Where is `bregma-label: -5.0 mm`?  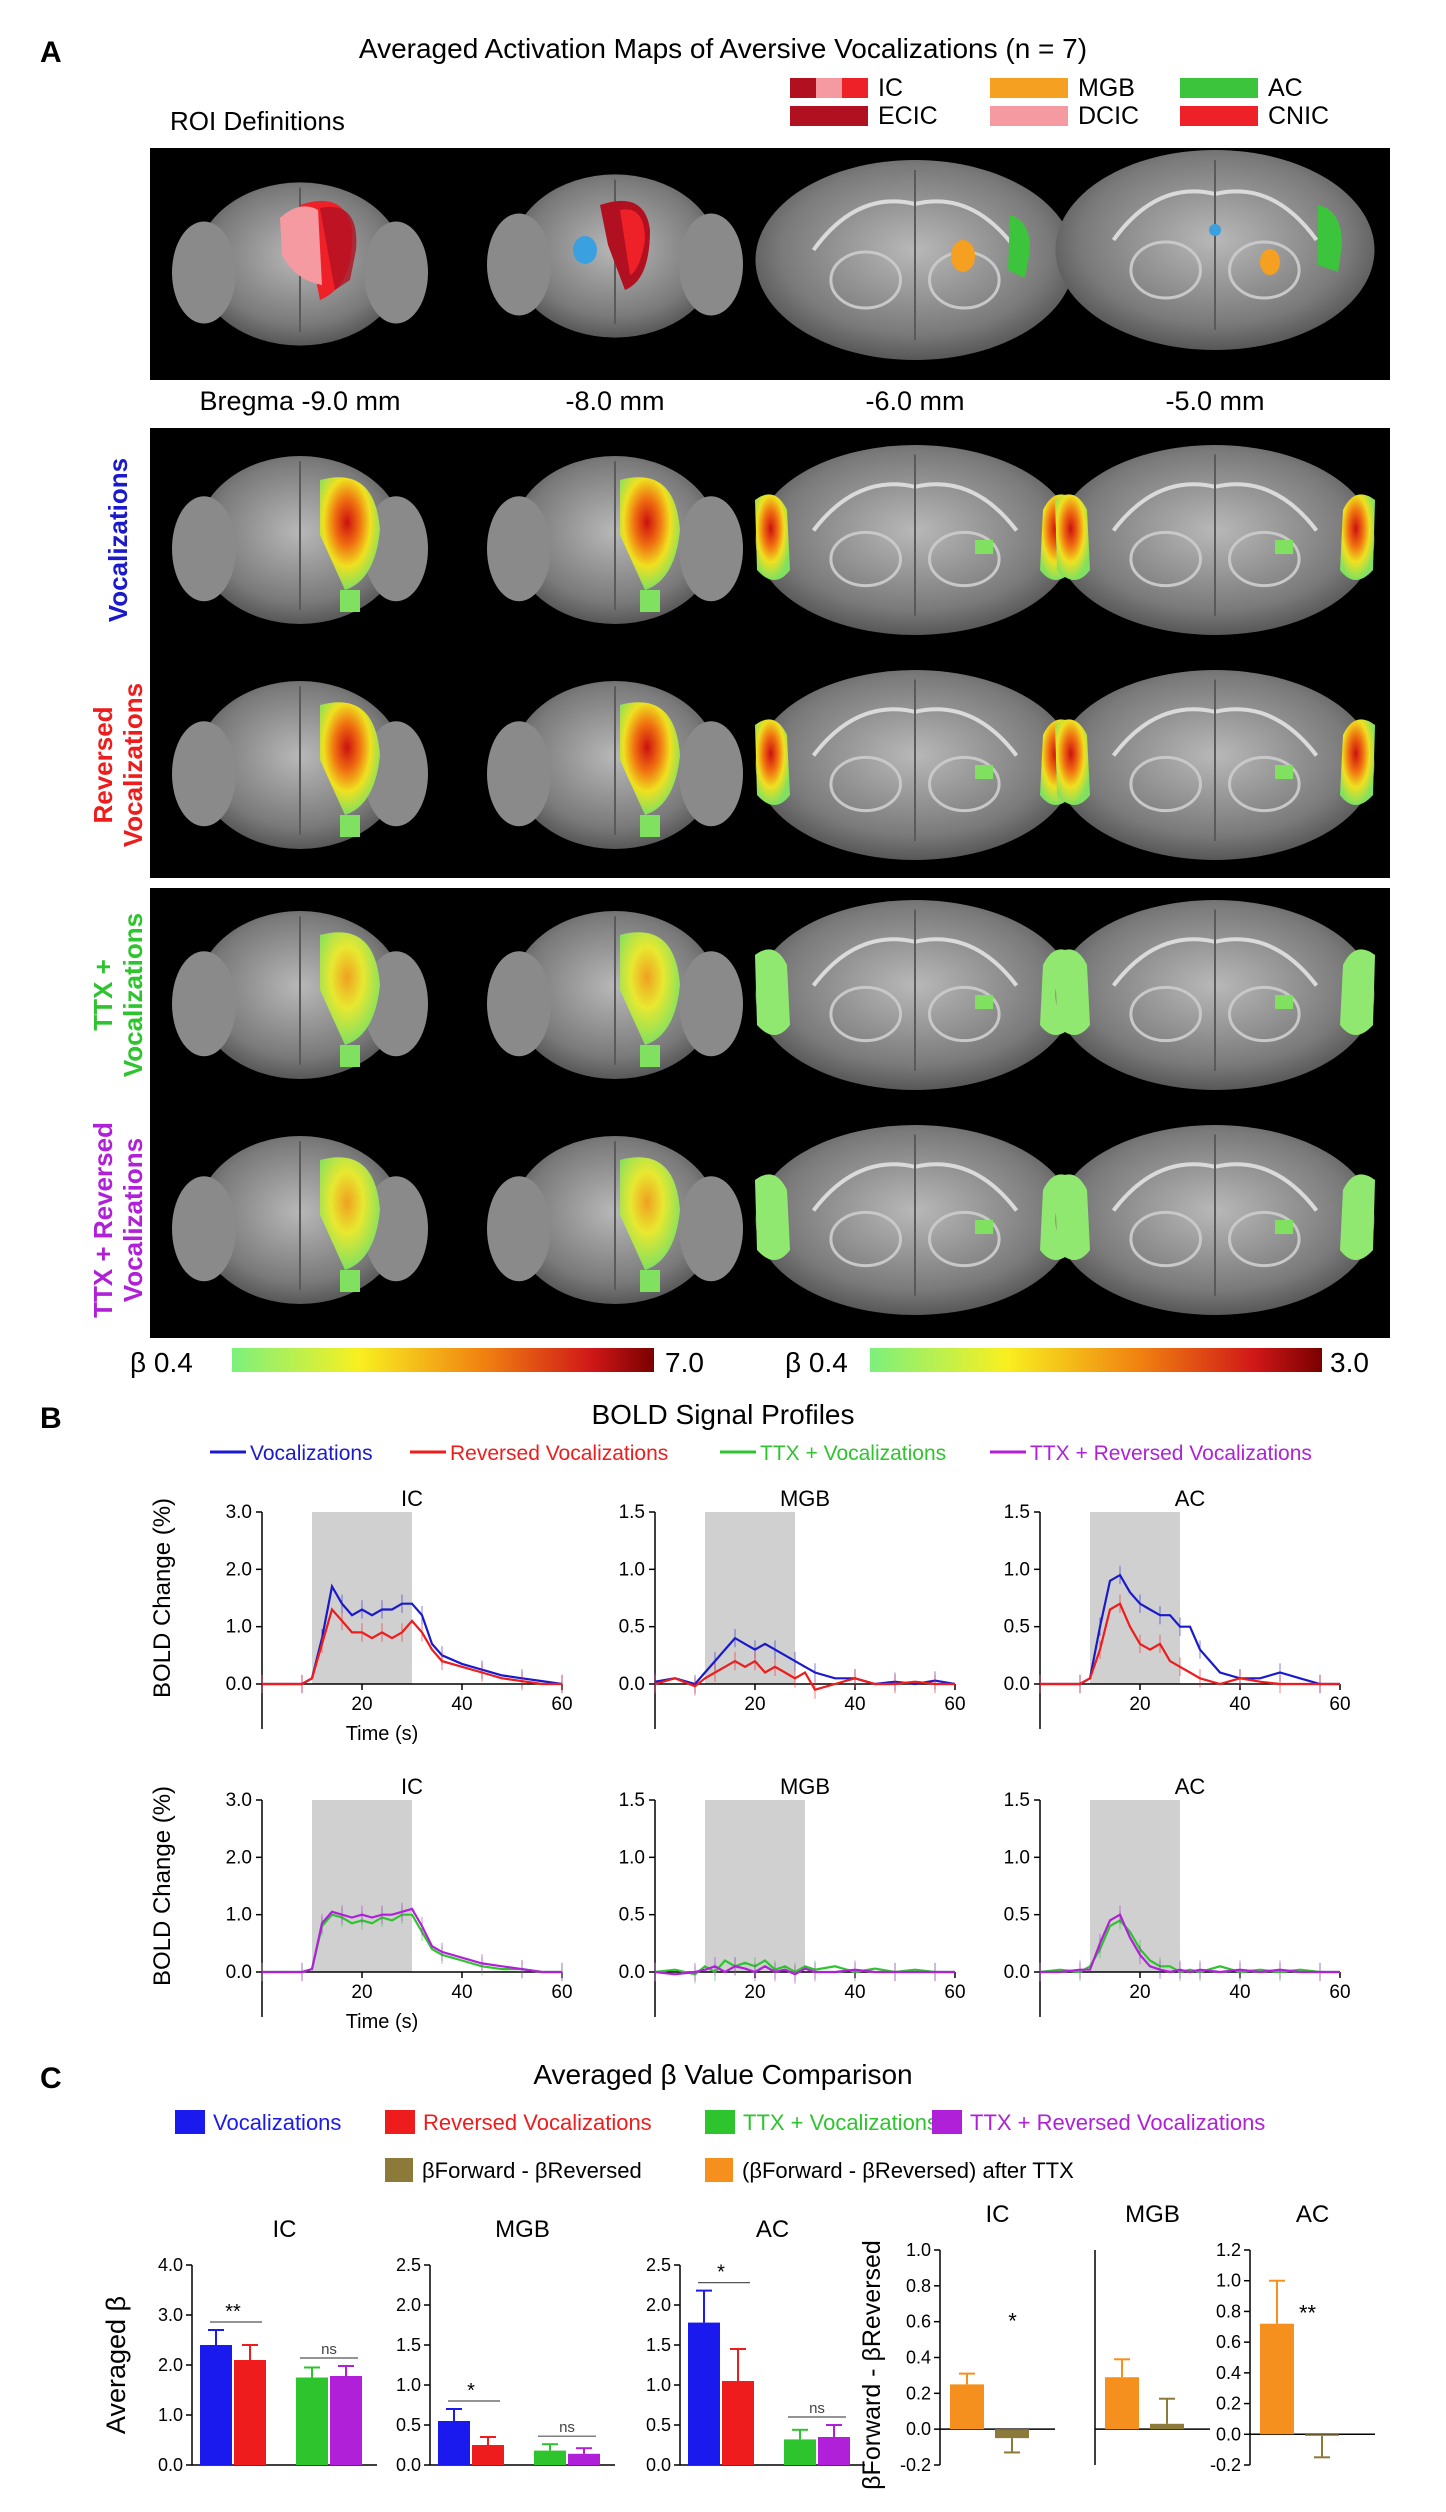 bregma-label: -5.0 mm is located at coordinates (1214, 401).